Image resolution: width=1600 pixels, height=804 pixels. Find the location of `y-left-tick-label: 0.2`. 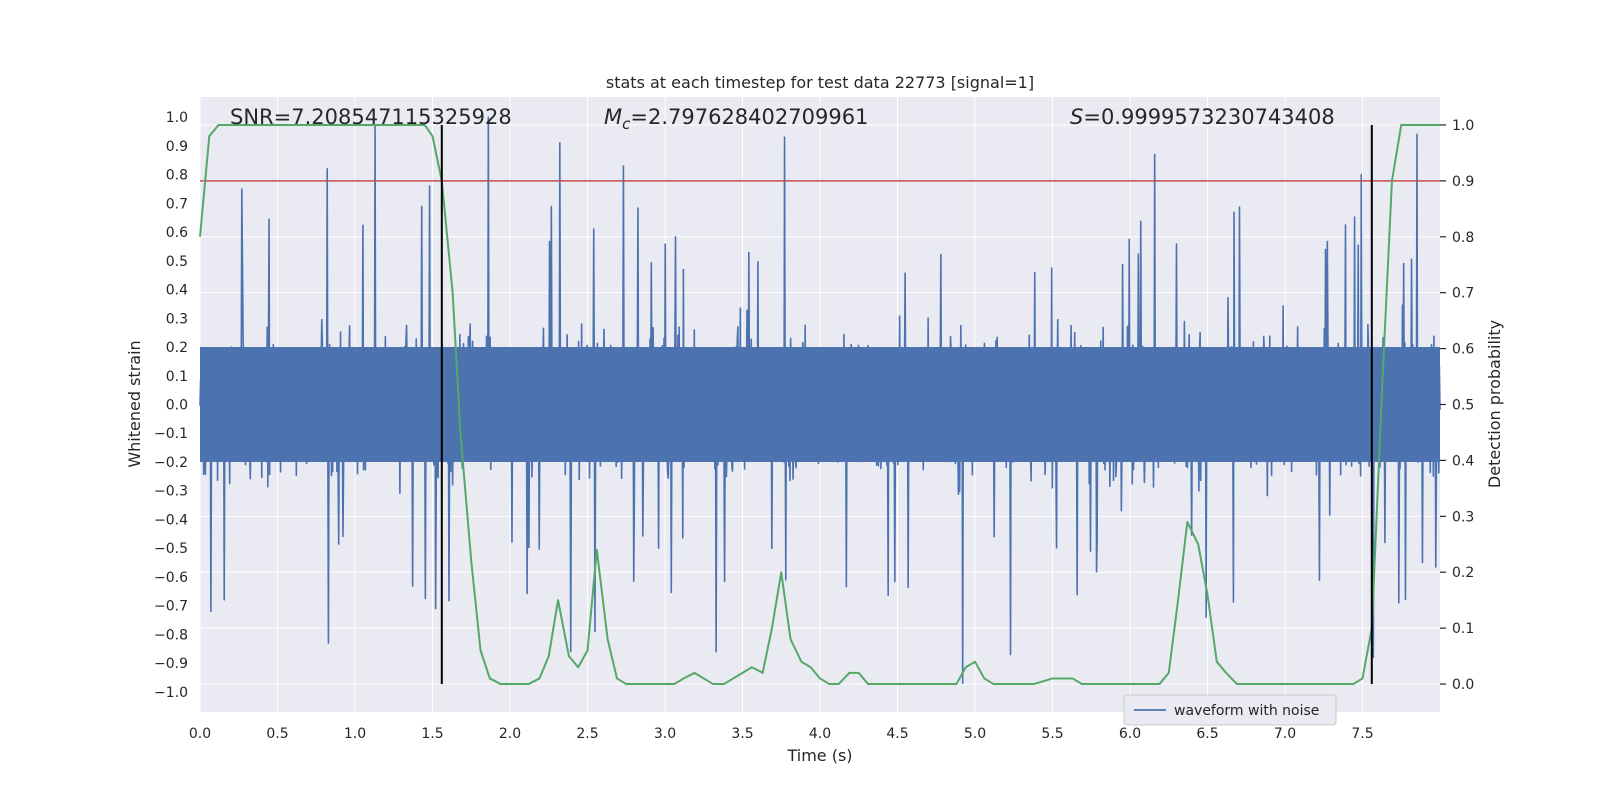

y-left-tick-label: 0.2 is located at coordinates (177, 348).